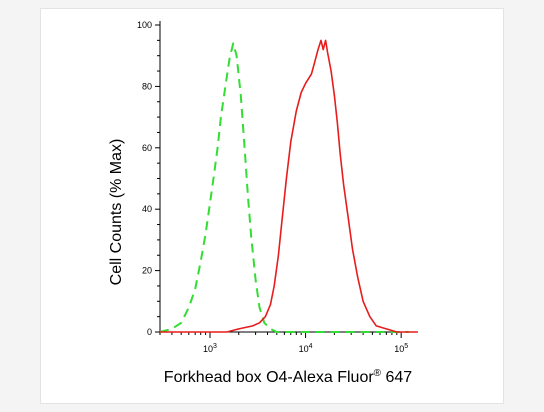 This screenshot has height=412, width=544. What do you see at coordinates (144, 25) in the screenshot?
I see `y-tick-label: 100` at bounding box center [144, 25].